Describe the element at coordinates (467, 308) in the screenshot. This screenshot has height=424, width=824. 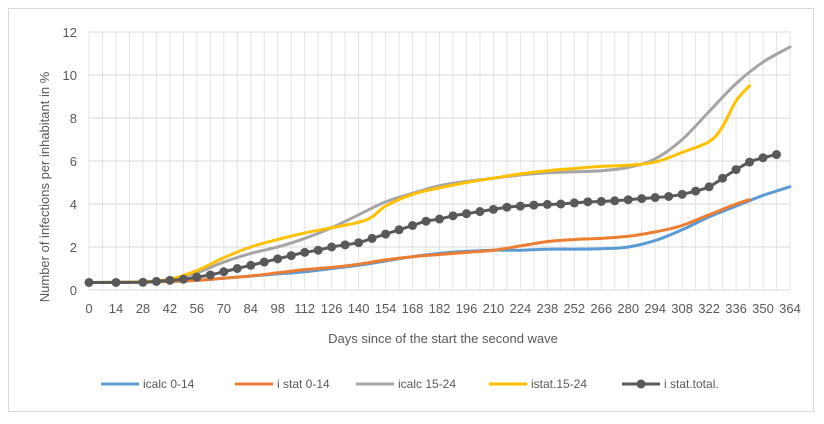
I see `x-tick-label: 196` at that location.